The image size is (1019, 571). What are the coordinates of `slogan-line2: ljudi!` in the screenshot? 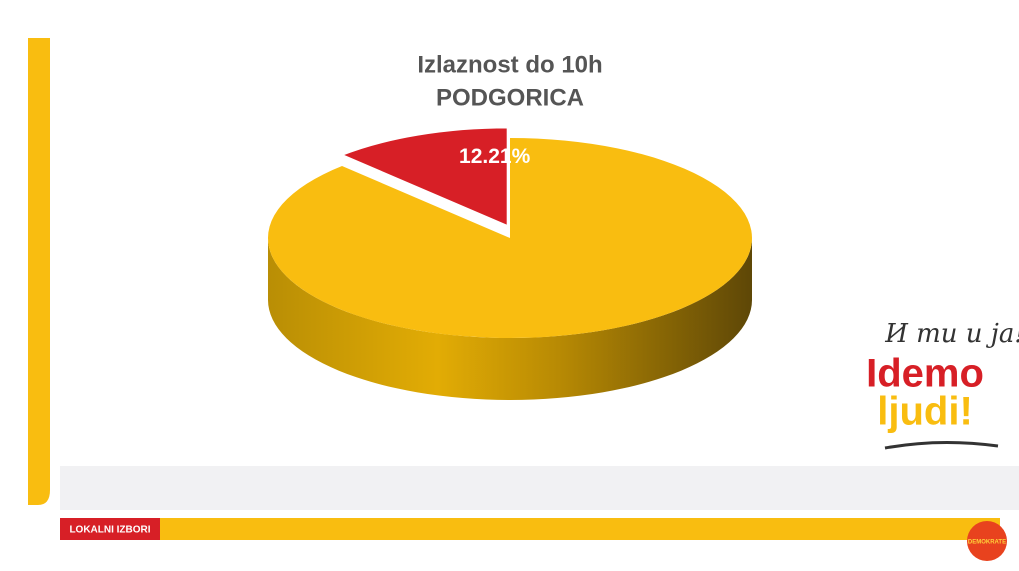 It's located at (925, 412).